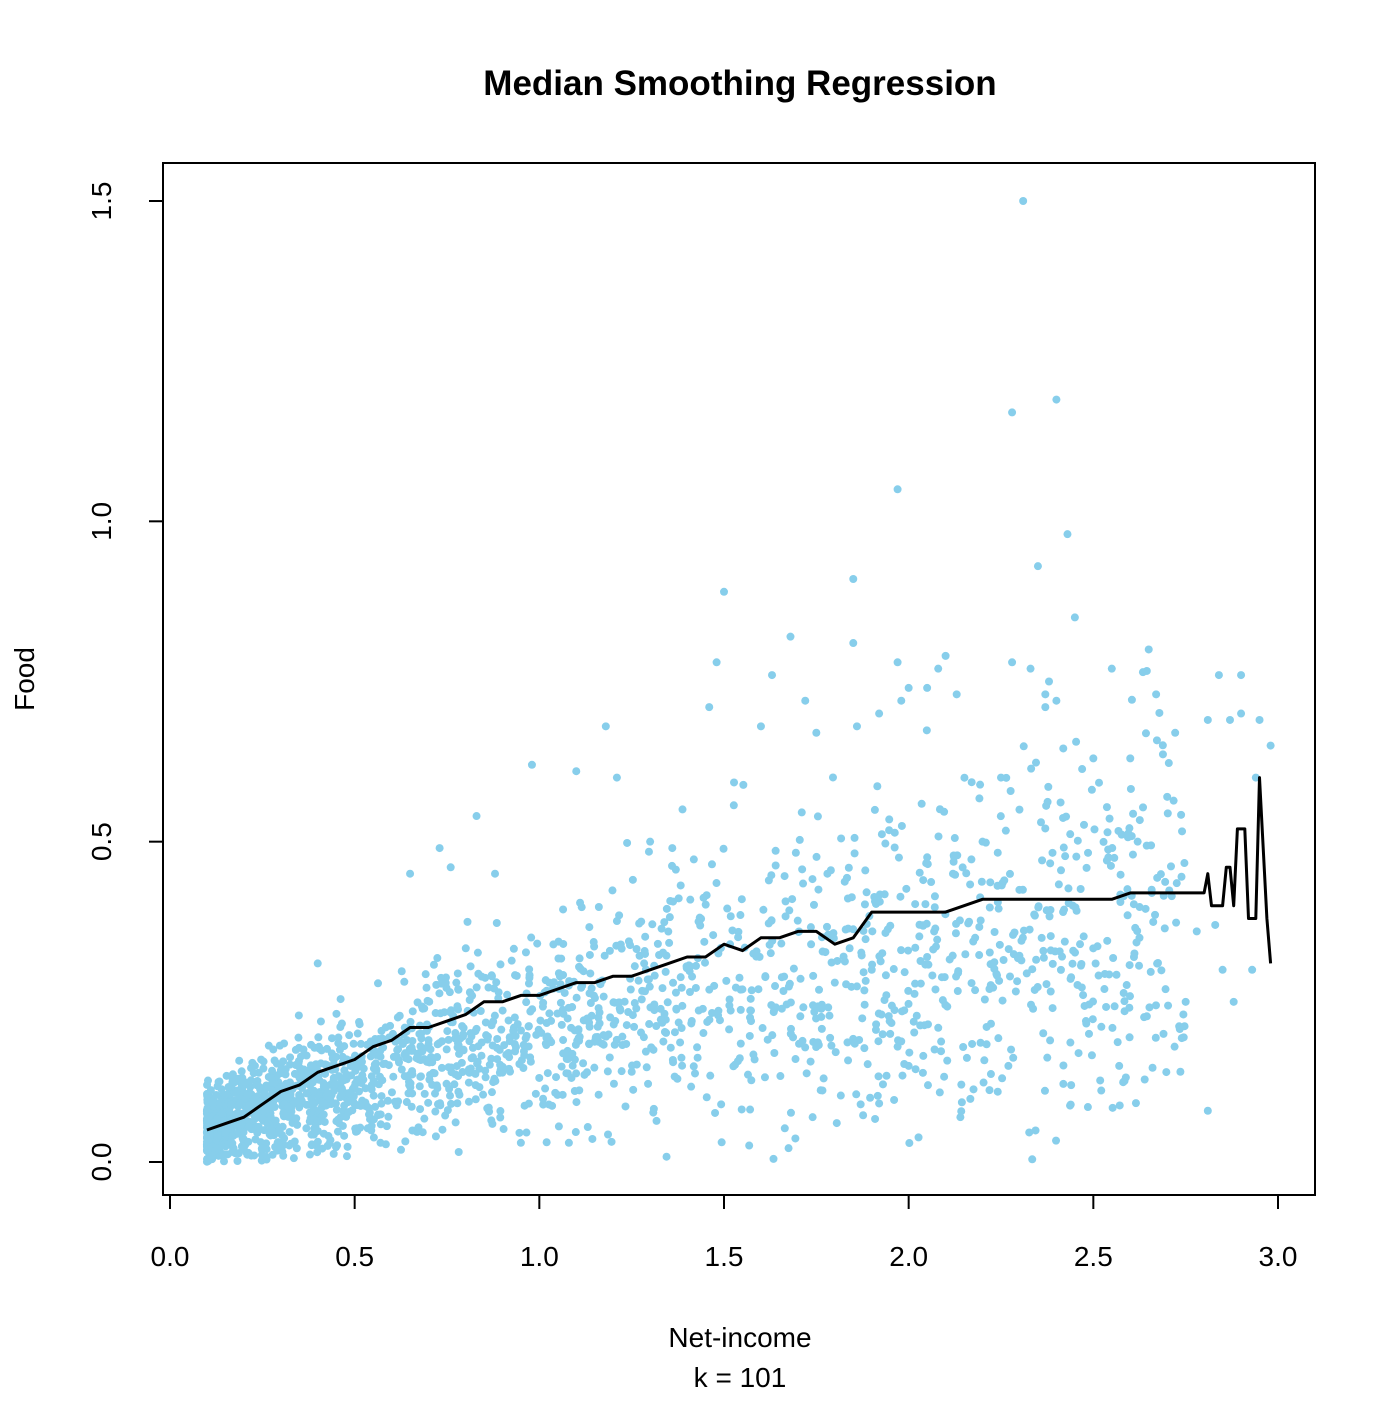 This screenshot has height=1405, width=1400. What do you see at coordinates (908, 1256) in the screenshot?
I see `x-tick-label: 2.0` at bounding box center [908, 1256].